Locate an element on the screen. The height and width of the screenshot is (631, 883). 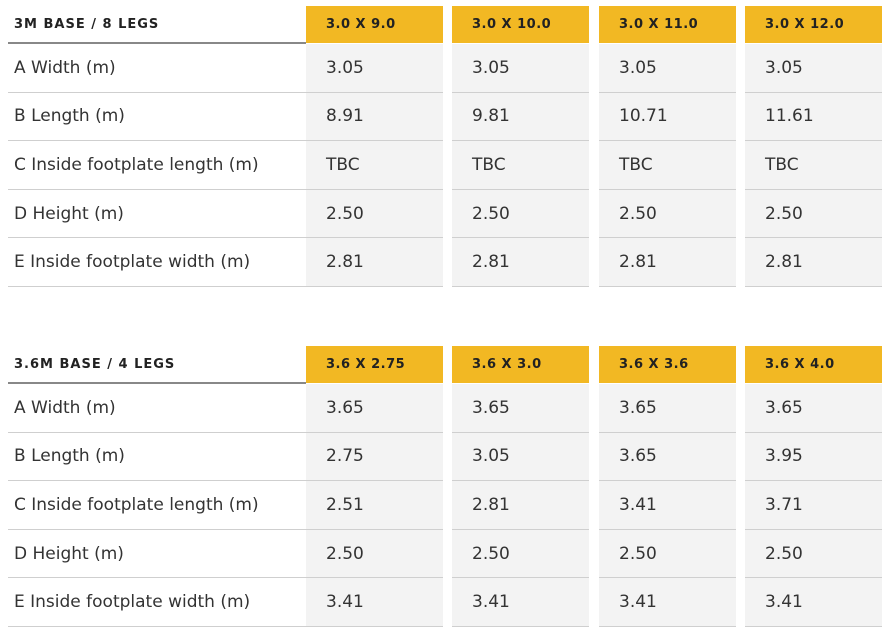
column-header: 3.0 X 12.0 is located at coordinates (813, 24).